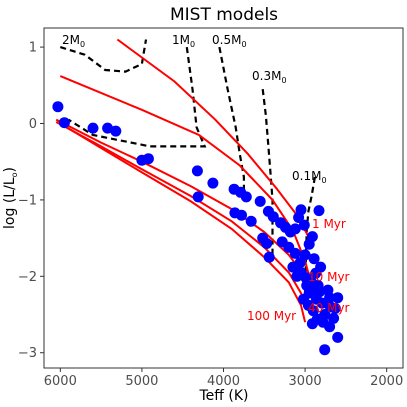 This screenshot has width=407, height=407. I want to click on x-tick-label: 5000, so click(141, 381).